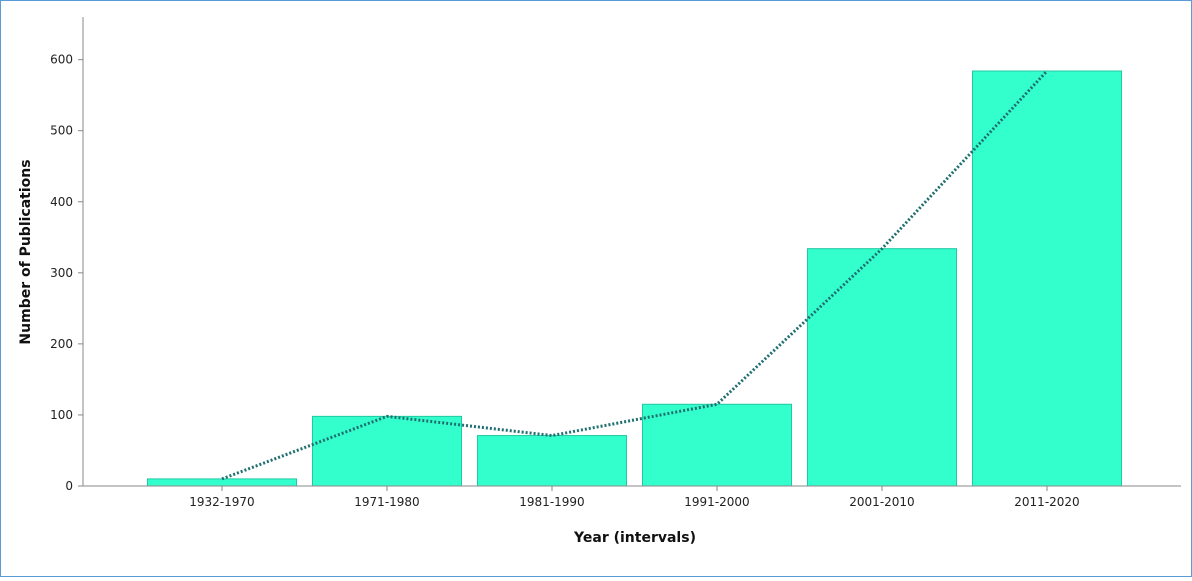 The height and width of the screenshot is (581, 1192). Describe the element at coordinates (386, 502) in the screenshot. I see `x-tick-label-1971-1980: 1971-1980` at that location.